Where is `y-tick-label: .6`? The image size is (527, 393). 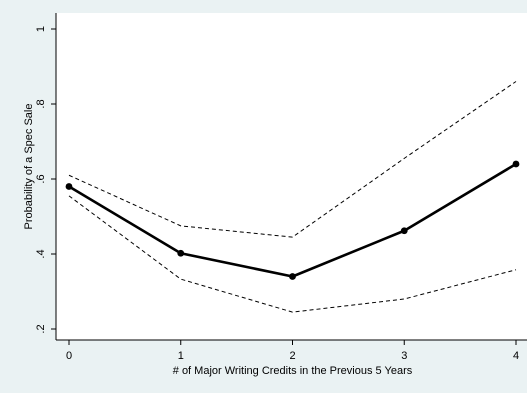
y-tick-label: .6 is located at coordinates (41, 178).